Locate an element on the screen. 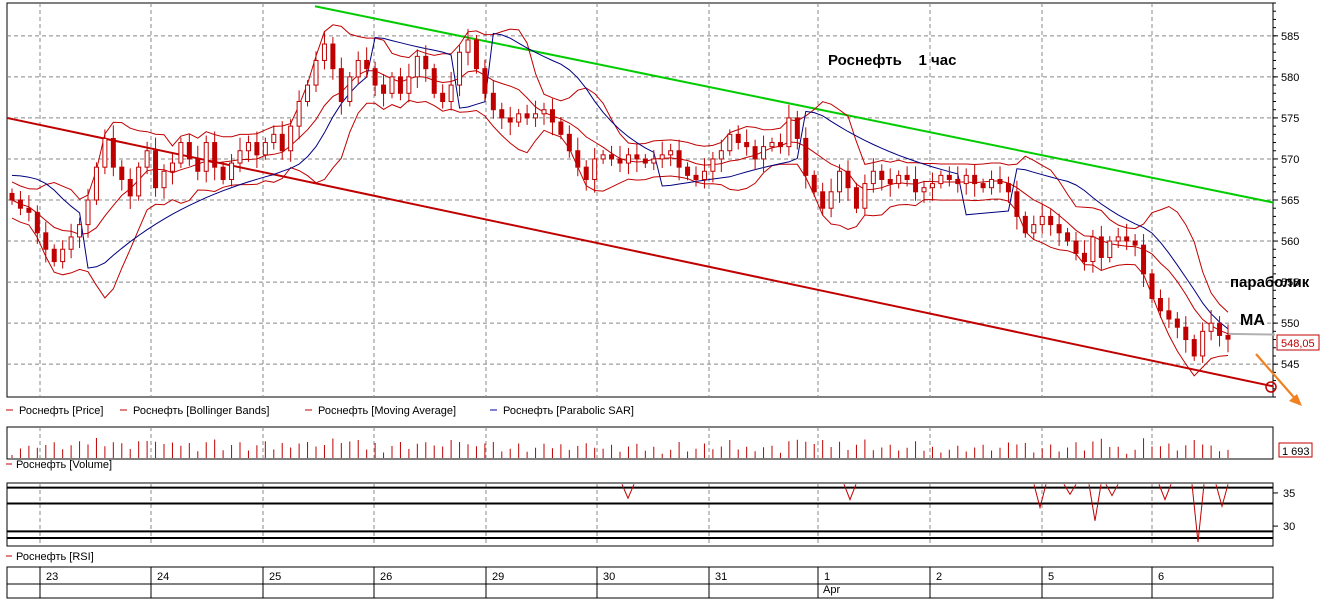 This screenshot has height=601, width=1321. rsi-tick-label: 35 is located at coordinates (1289, 494).